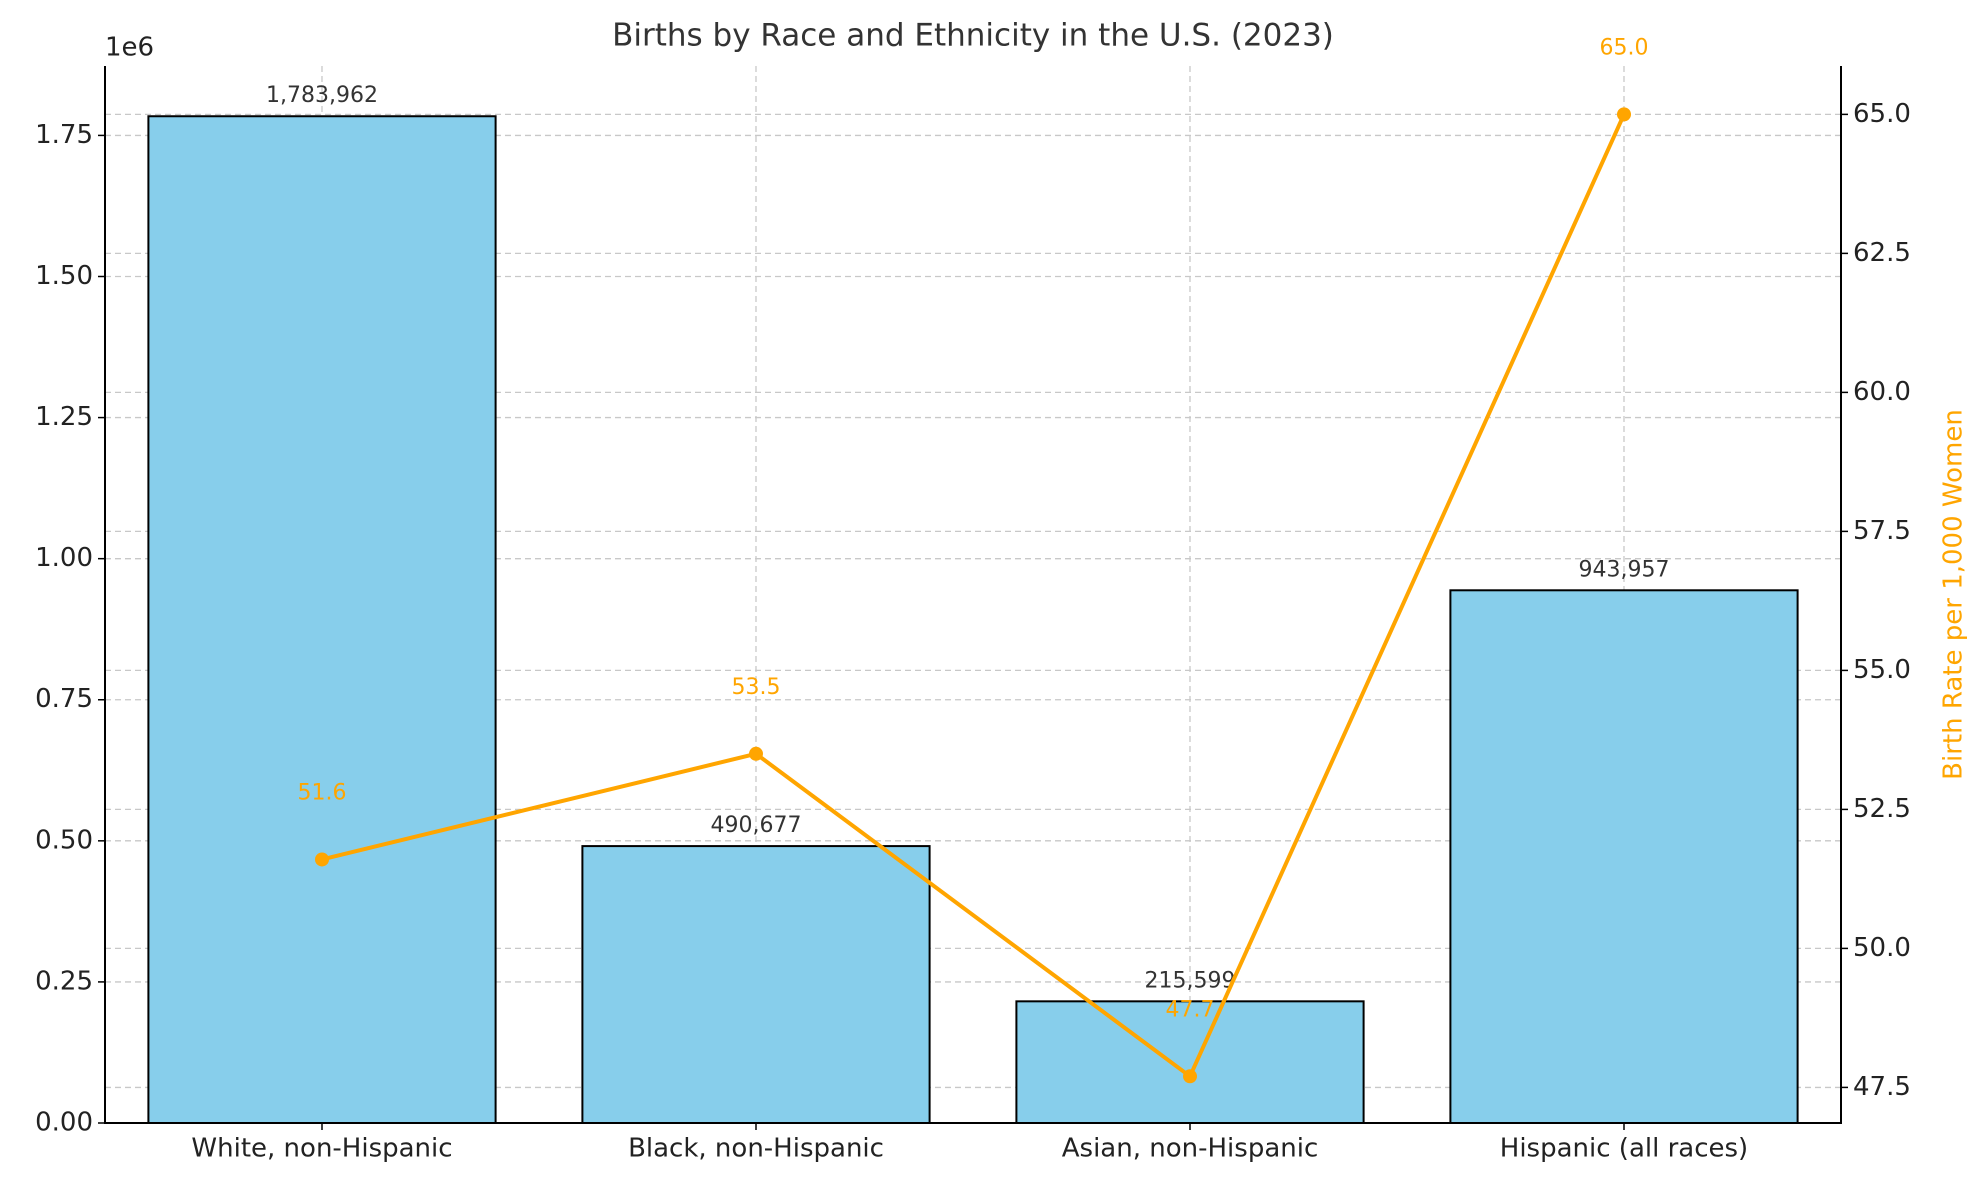  I want to click on y2-tick-label: 47.5, so click(1882, 1087).